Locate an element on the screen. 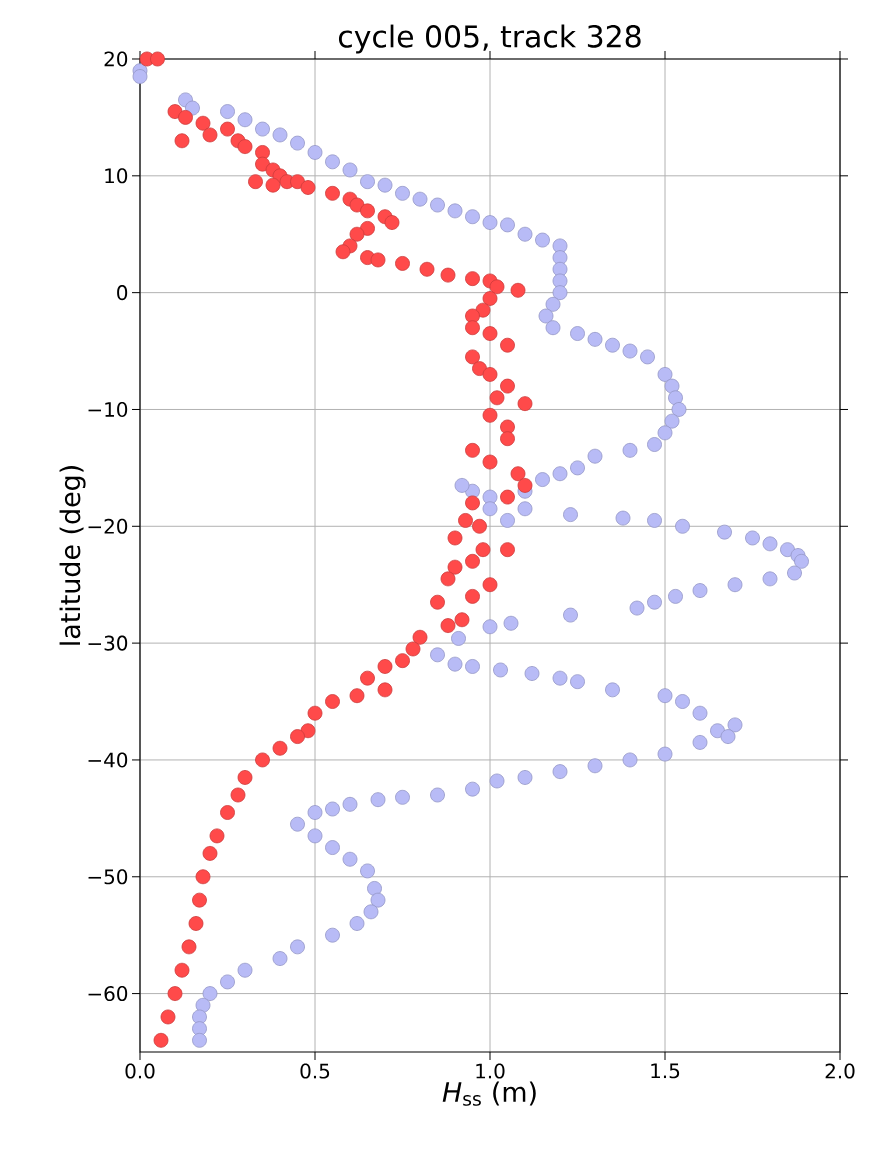 Image resolution: width=874 pixels, height=1160 pixels. y-tick-label: −50 is located at coordinates (108, 877).